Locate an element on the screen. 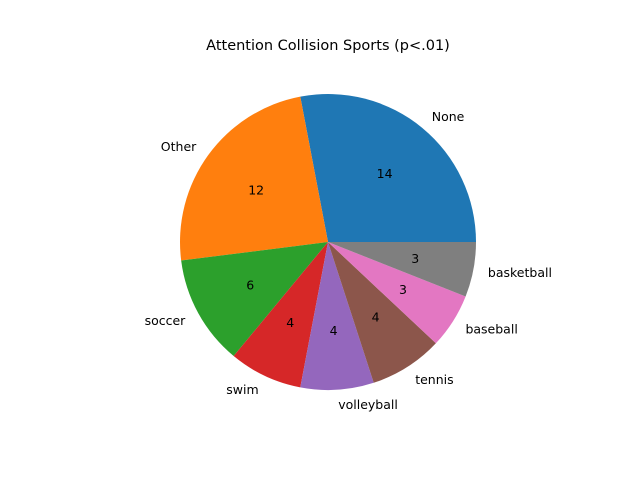  pie-label-swim: swim is located at coordinates (242, 389).